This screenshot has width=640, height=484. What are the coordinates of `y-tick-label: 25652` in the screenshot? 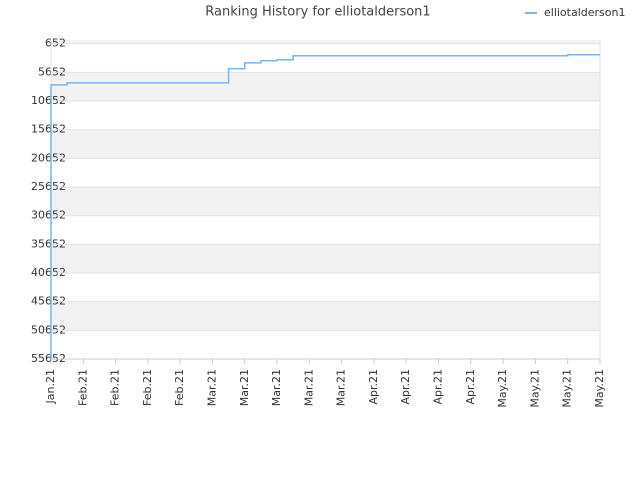 It's located at (48, 186).